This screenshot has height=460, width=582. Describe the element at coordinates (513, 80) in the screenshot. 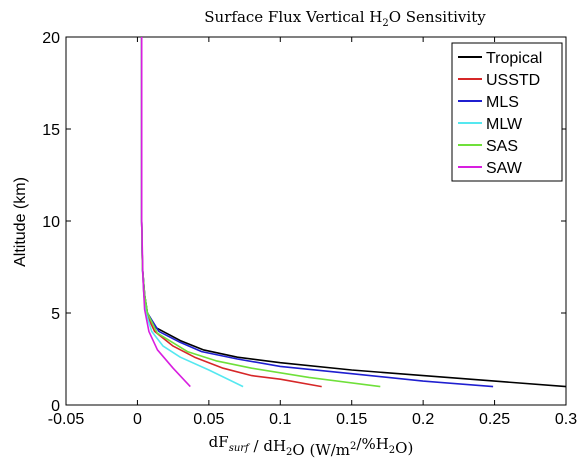

I see `legend-label: USSTD` at that location.